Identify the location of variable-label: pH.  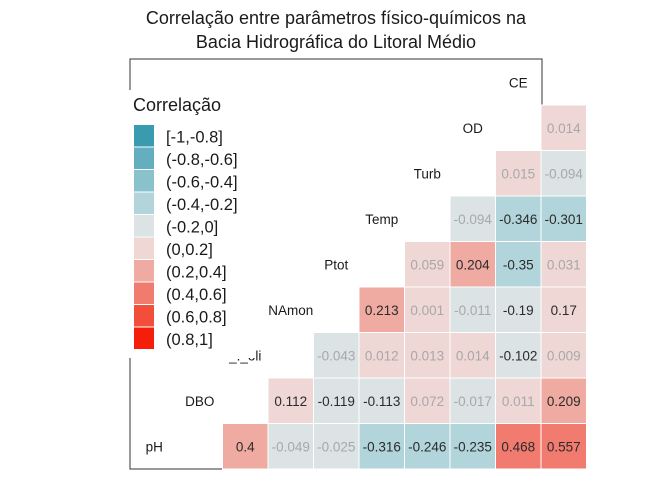
(154, 446).